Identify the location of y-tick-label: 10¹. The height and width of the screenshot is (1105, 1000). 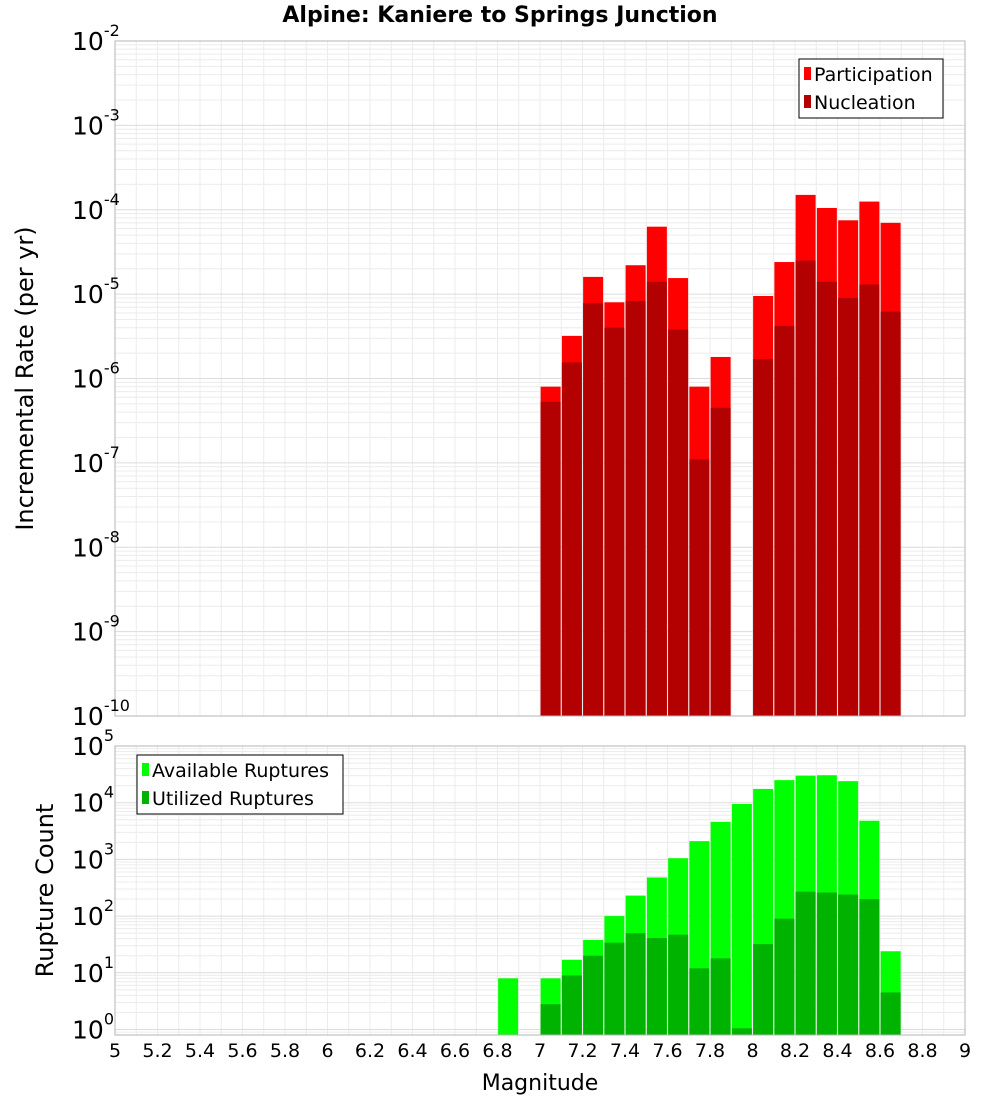
(93, 970).